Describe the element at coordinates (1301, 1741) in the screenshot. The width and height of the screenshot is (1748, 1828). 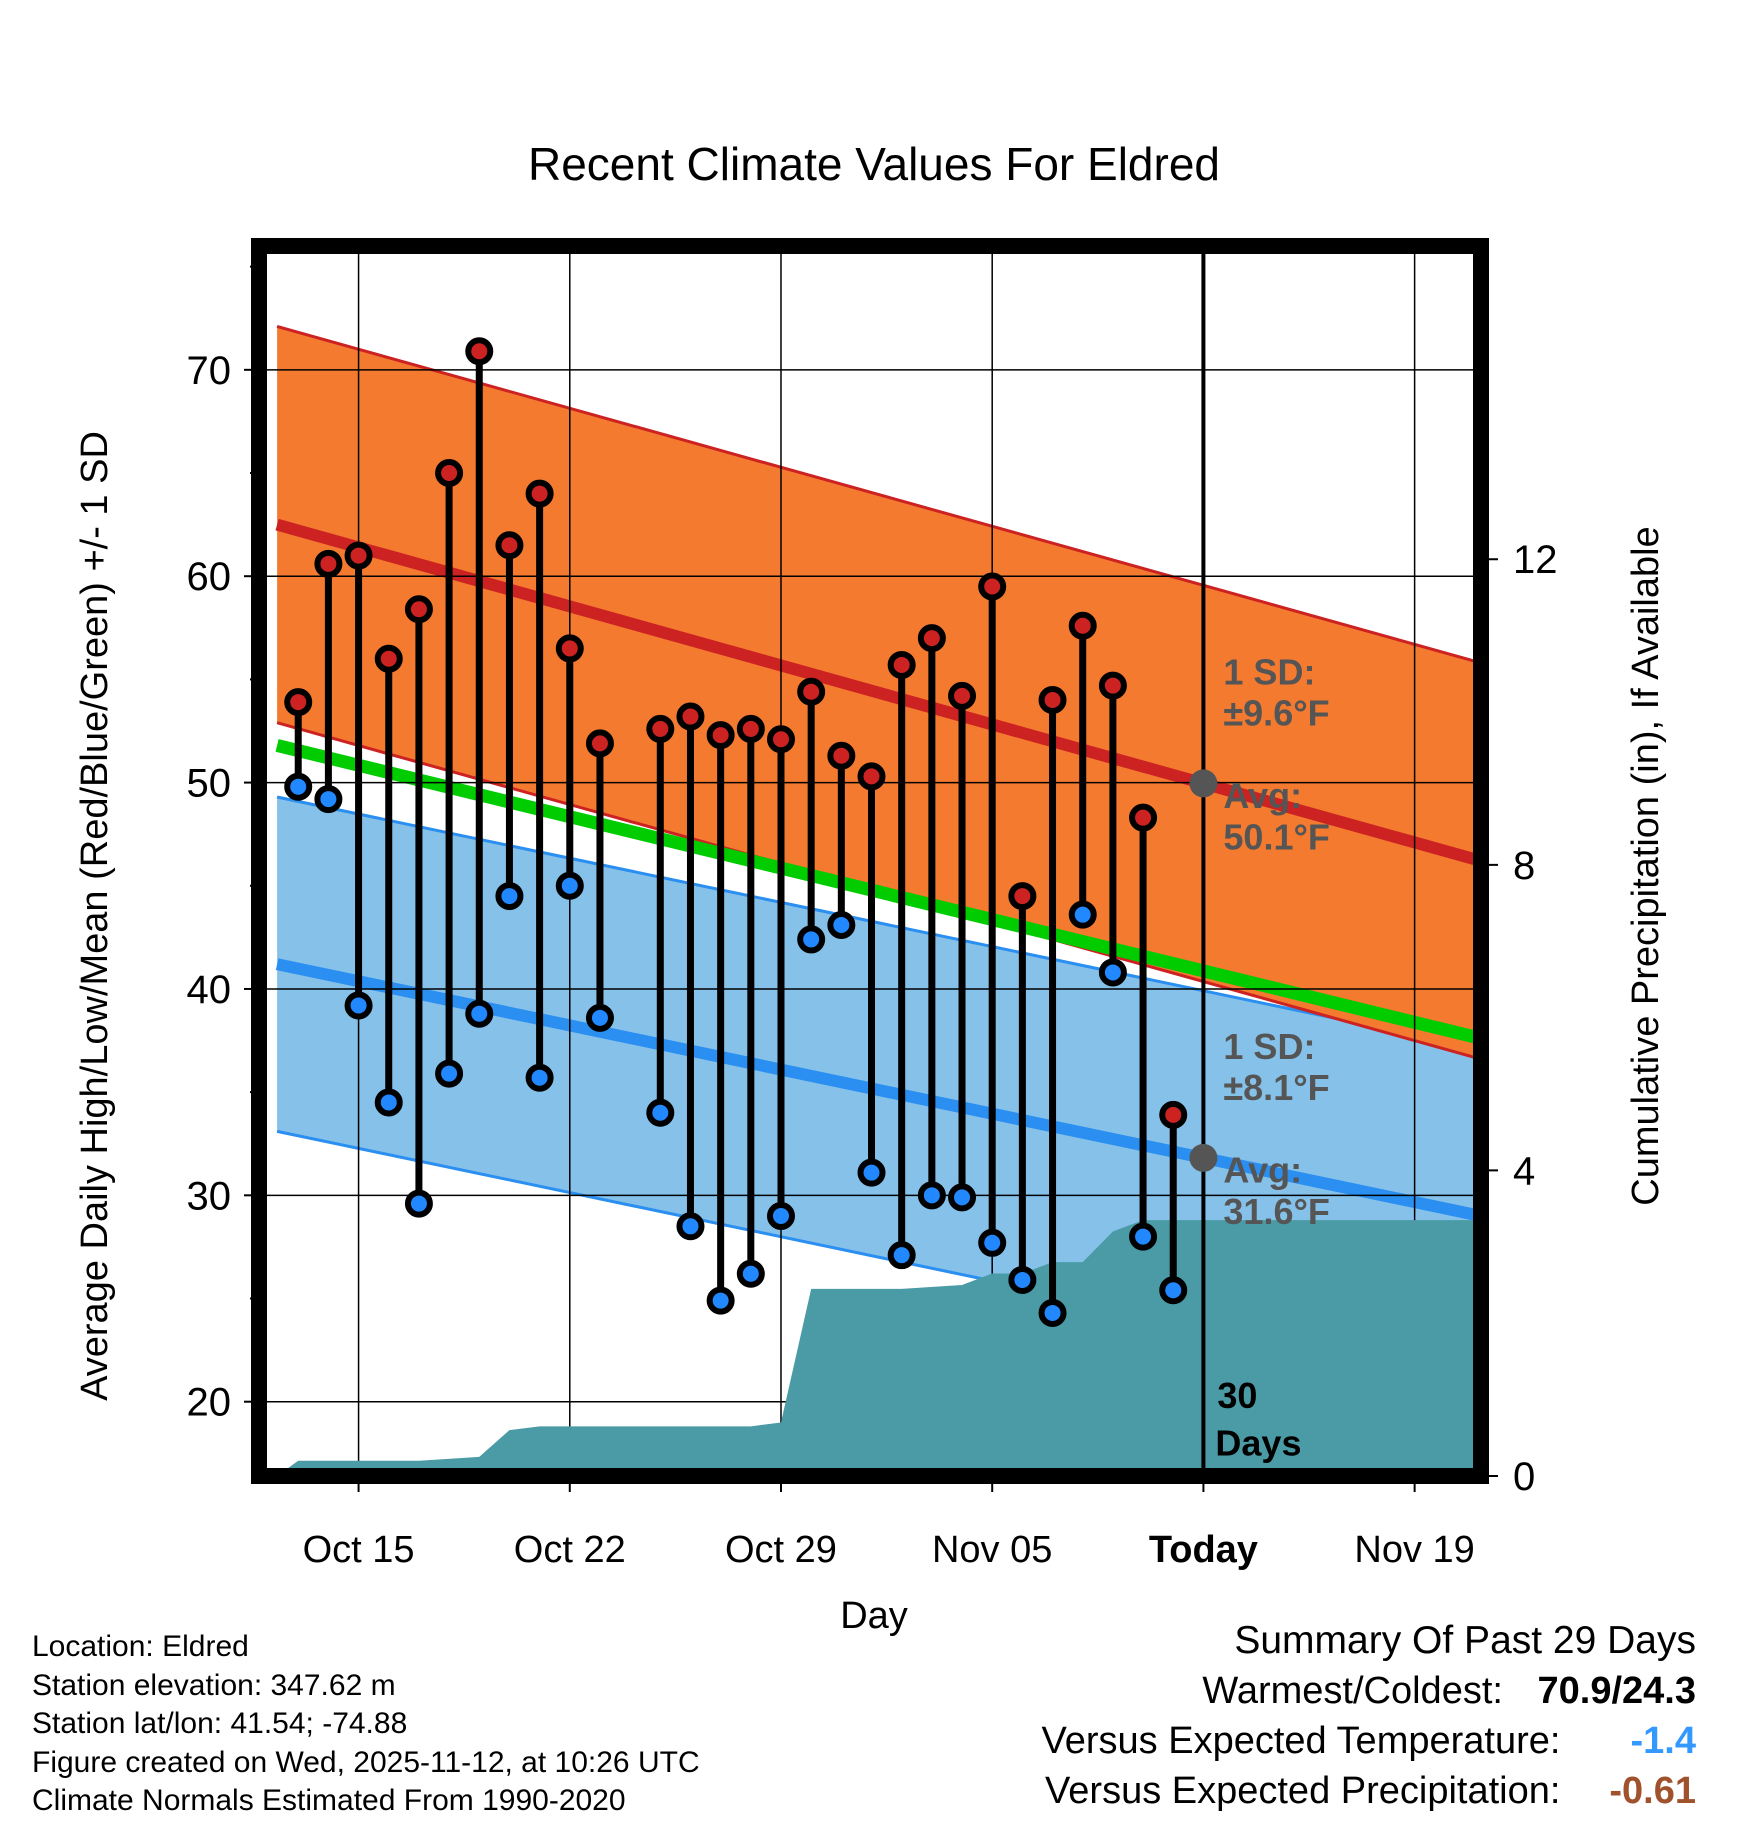
I see `temp-label: Versus Expected Temperature:` at that location.